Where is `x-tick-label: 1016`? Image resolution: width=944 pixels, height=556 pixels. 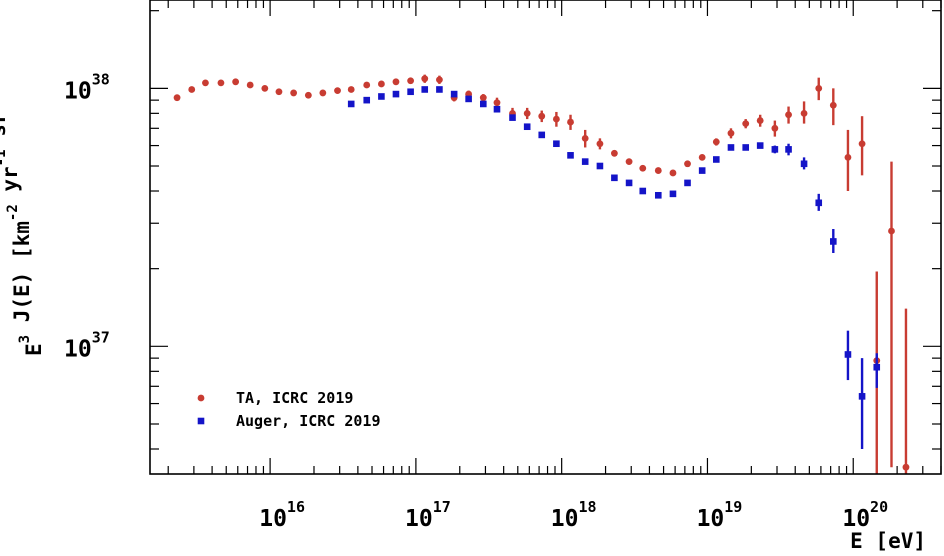
x-tick-label: 1016 is located at coordinates (282, 515).